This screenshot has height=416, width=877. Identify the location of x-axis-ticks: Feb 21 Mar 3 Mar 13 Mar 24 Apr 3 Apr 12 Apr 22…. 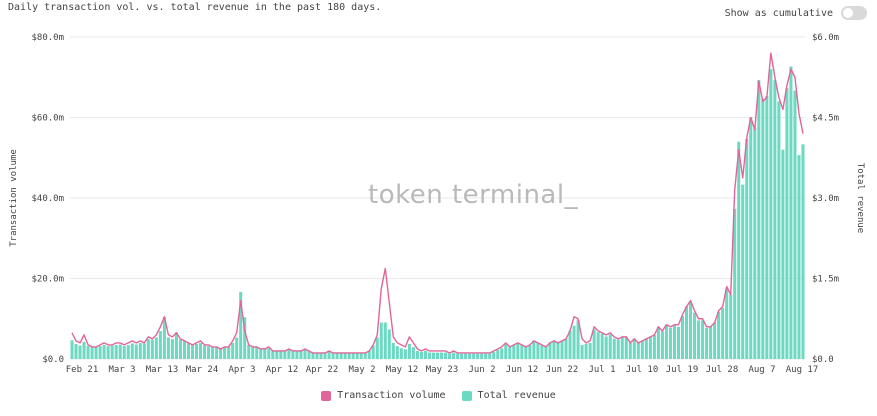
(442, 370).